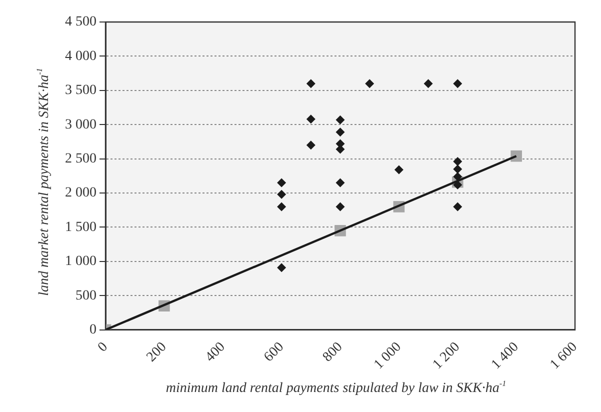 Image resolution: width=601 pixels, height=412 pixels. Describe the element at coordinates (80, 262) in the screenshot. I see `y-tick-label: 1 000` at that location.